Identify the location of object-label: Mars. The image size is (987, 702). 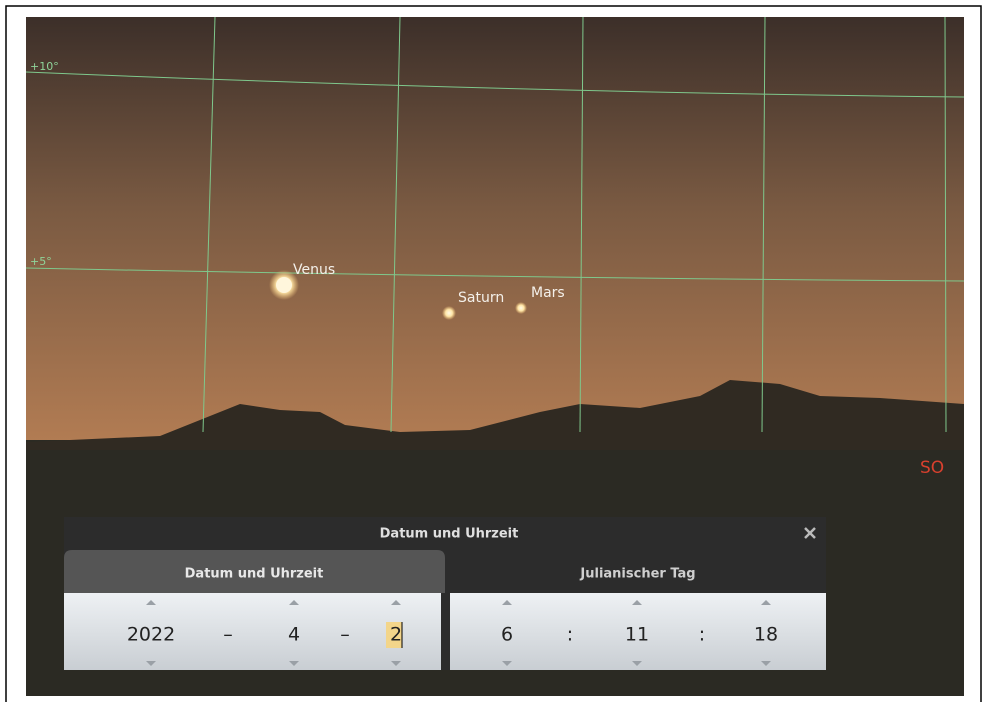
(548, 293).